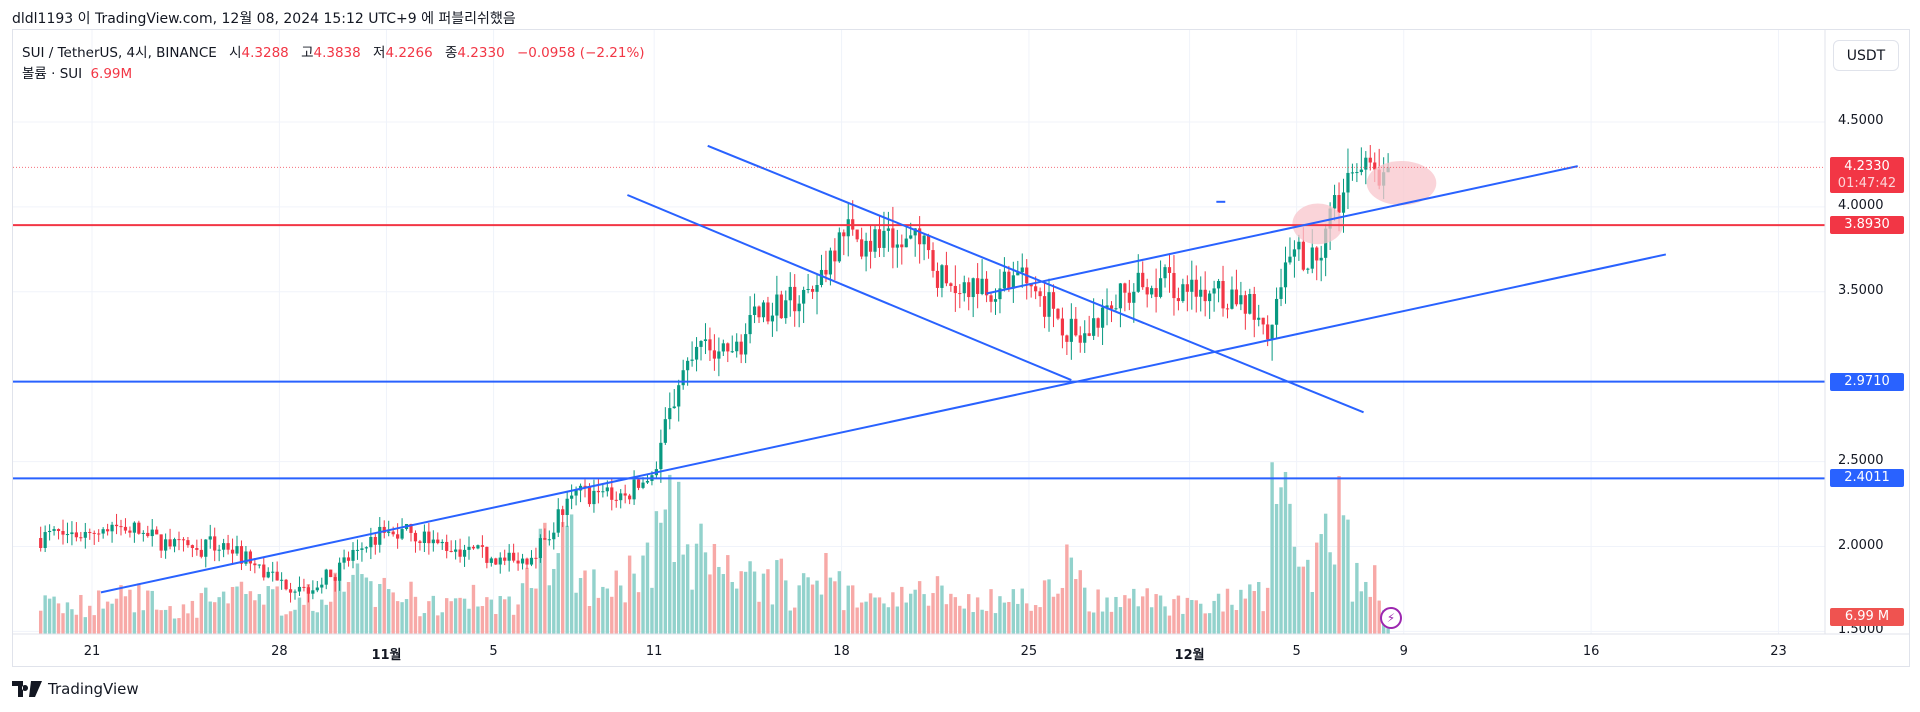 This screenshot has height=712, width=1920. What do you see at coordinates (337, 53) in the screenshot?
I see `high-value: 4.3838` at bounding box center [337, 53].